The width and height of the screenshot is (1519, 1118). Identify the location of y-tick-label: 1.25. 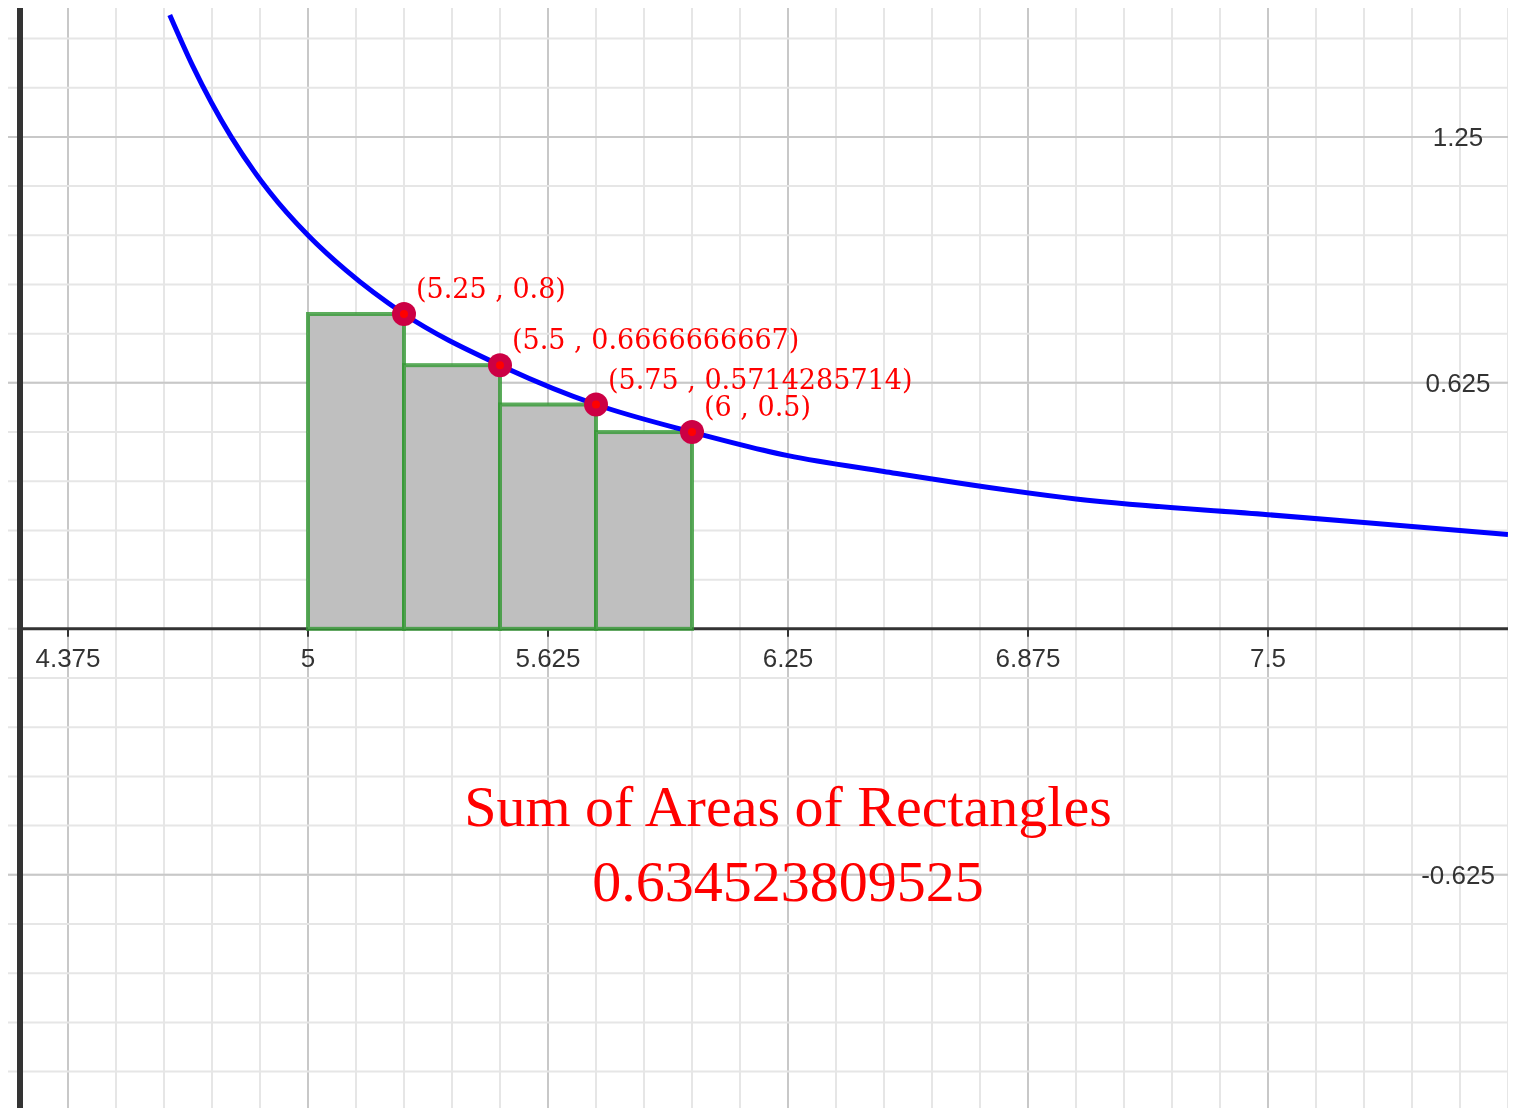
(1458, 136).